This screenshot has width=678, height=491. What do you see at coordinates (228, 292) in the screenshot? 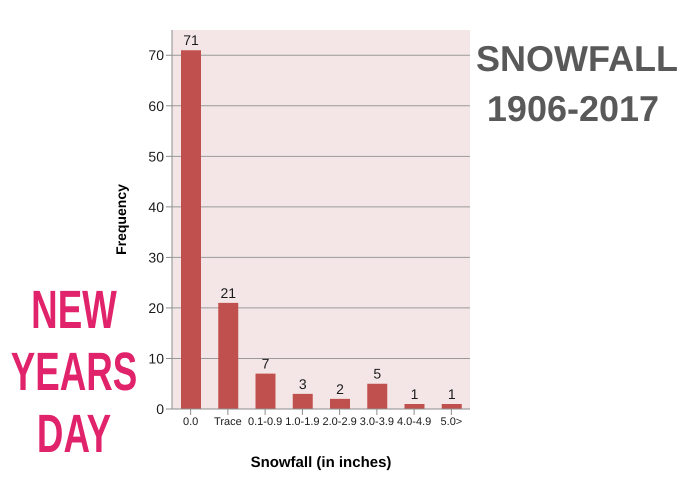
I see `data-label: 21` at bounding box center [228, 292].